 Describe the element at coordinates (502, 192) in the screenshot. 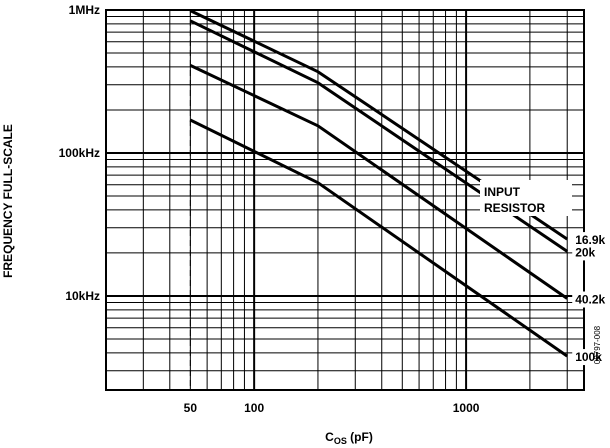

I see `annotation-input: INPUT` at that location.